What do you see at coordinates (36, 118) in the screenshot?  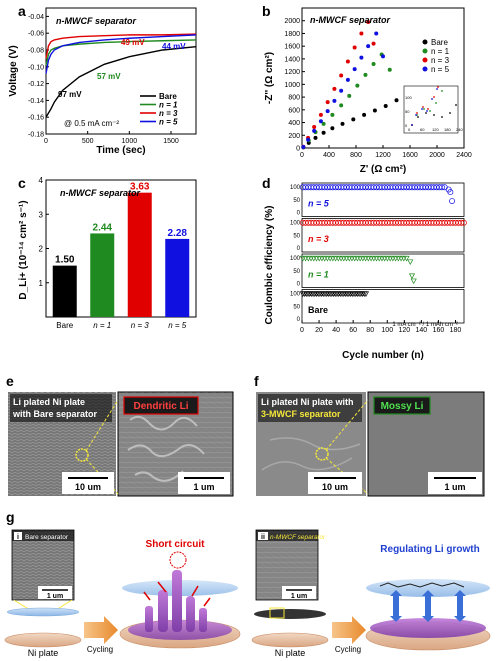 I see `ytick-a: -0.16` at bounding box center [36, 118].